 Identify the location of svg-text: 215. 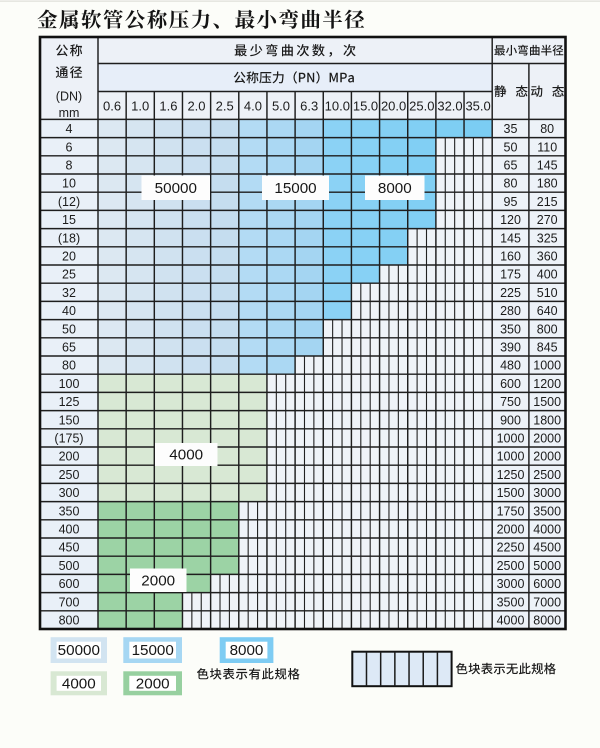
(547, 202).